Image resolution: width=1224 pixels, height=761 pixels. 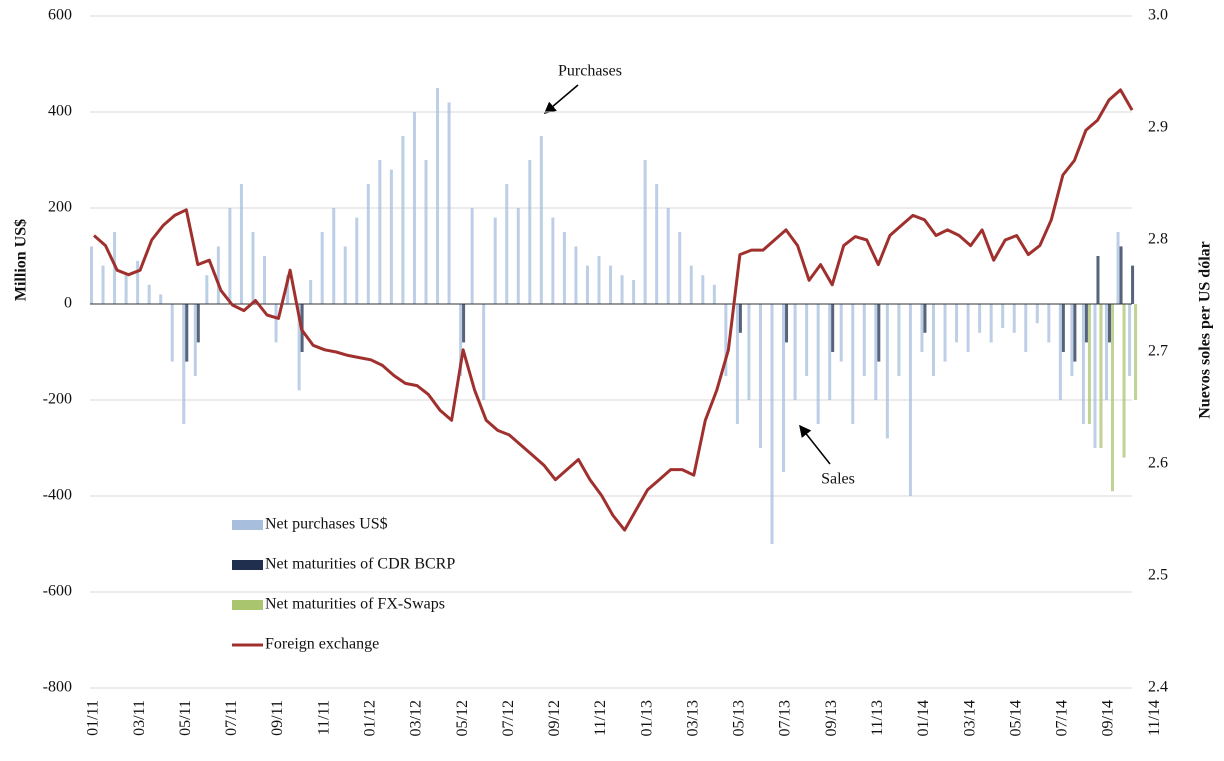 What do you see at coordinates (355, 604) in the screenshot?
I see `legend-label: Net maturities of FX-Swaps` at bounding box center [355, 604].